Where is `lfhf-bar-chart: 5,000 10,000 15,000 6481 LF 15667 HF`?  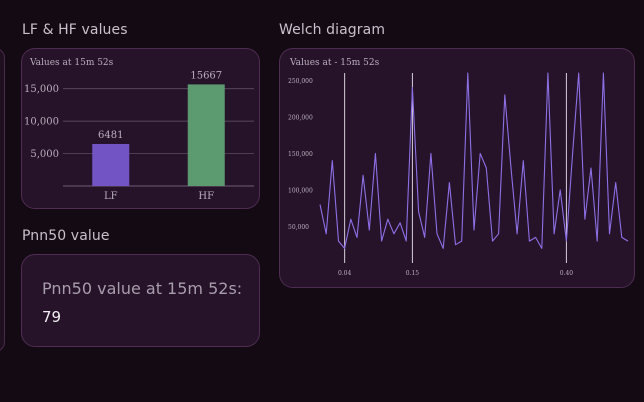 lfhf-bar-chart: 5,000 10,000 15,000 6481 LF 15667 HF is located at coordinates (139, 136).